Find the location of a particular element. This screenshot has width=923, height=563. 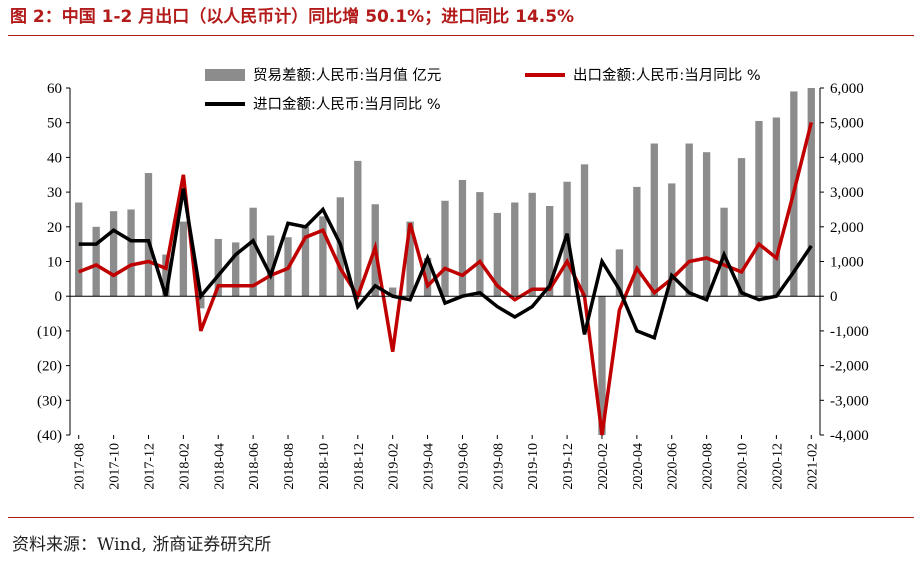

x-tick-label: 2019-08 is located at coordinates (498, 466).